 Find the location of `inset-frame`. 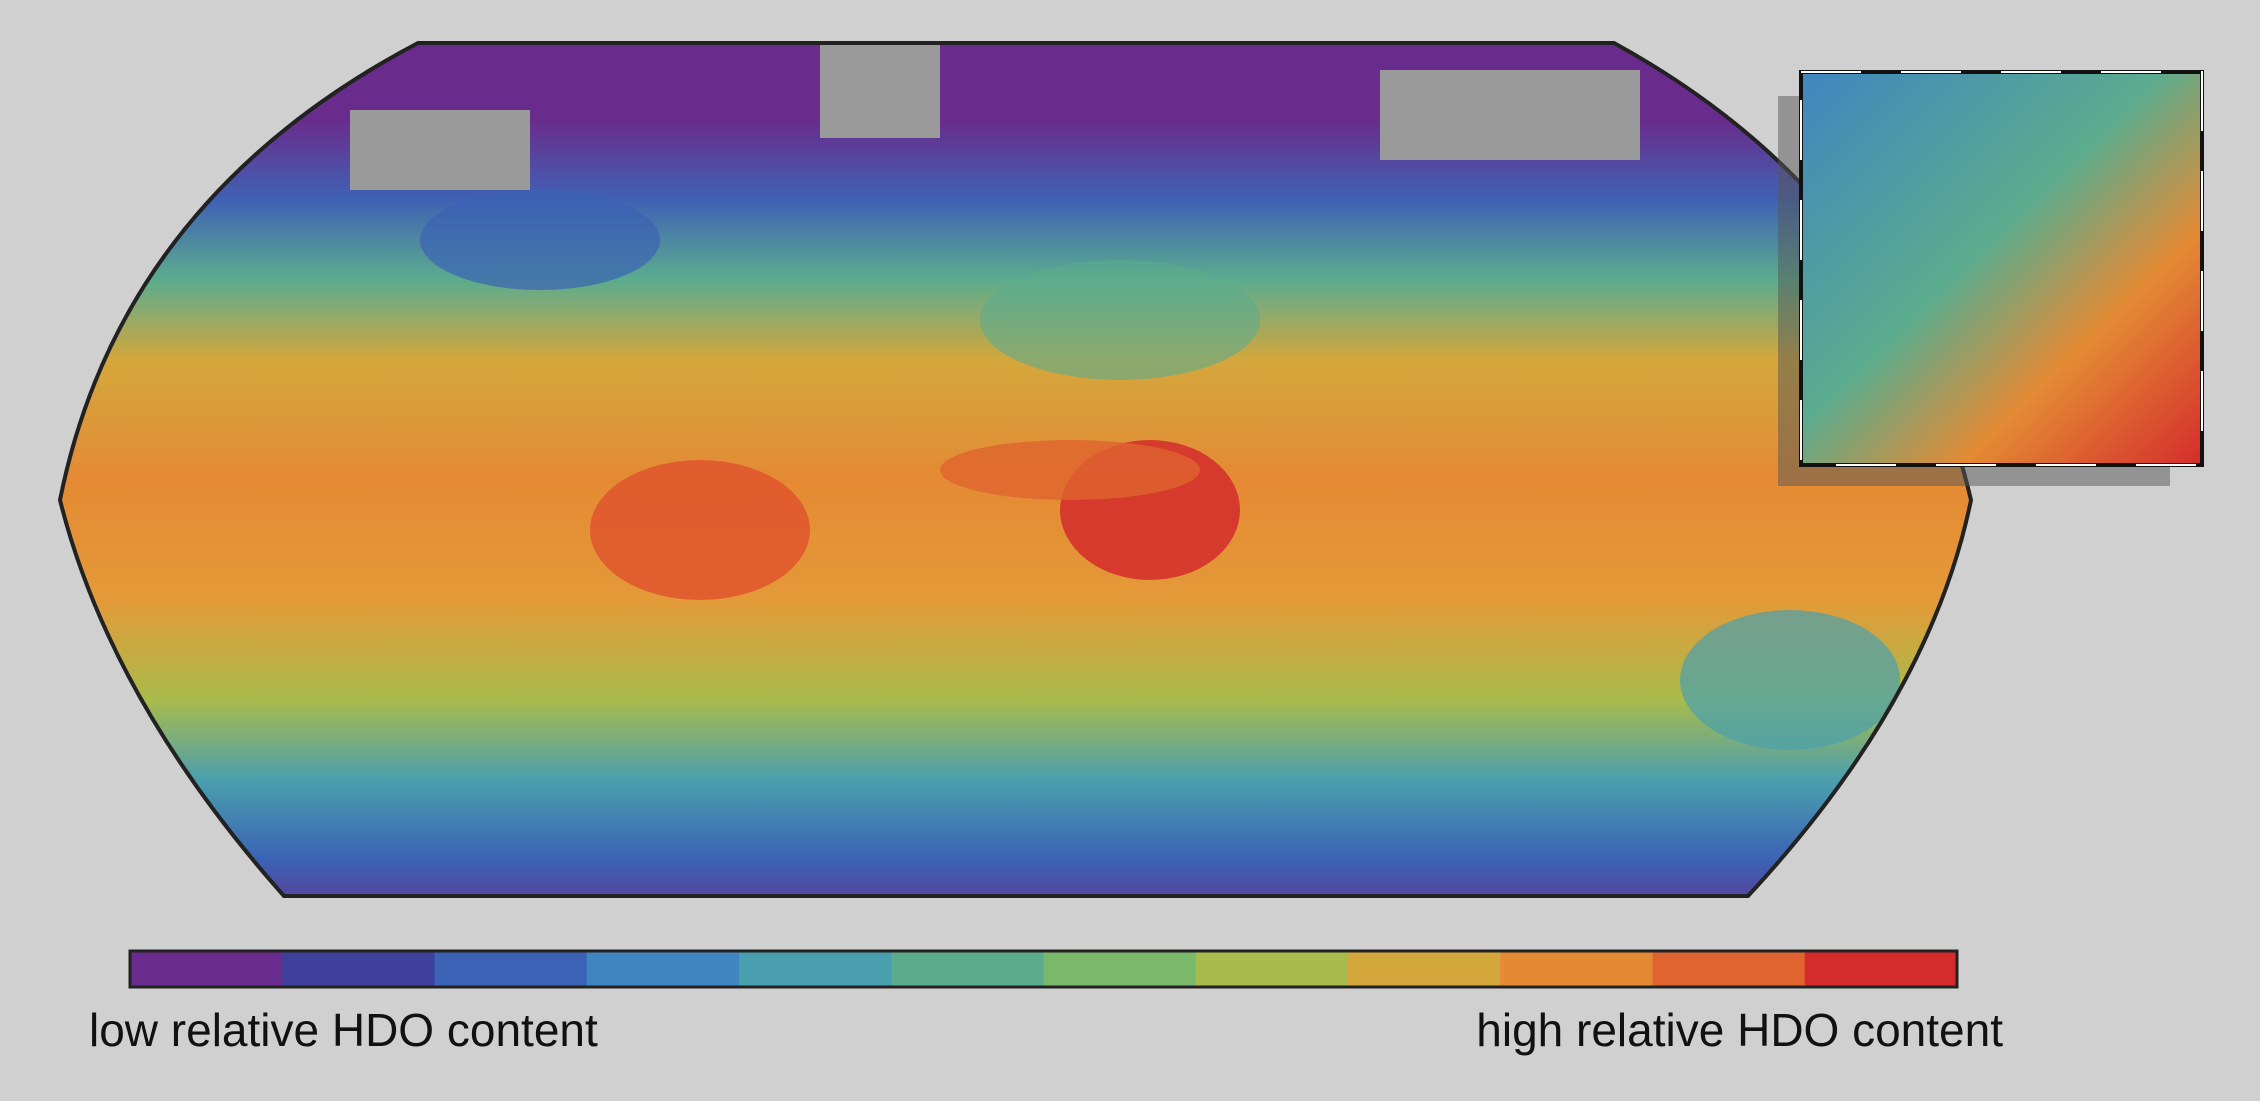

inset-frame is located at coordinates (2001, 268).